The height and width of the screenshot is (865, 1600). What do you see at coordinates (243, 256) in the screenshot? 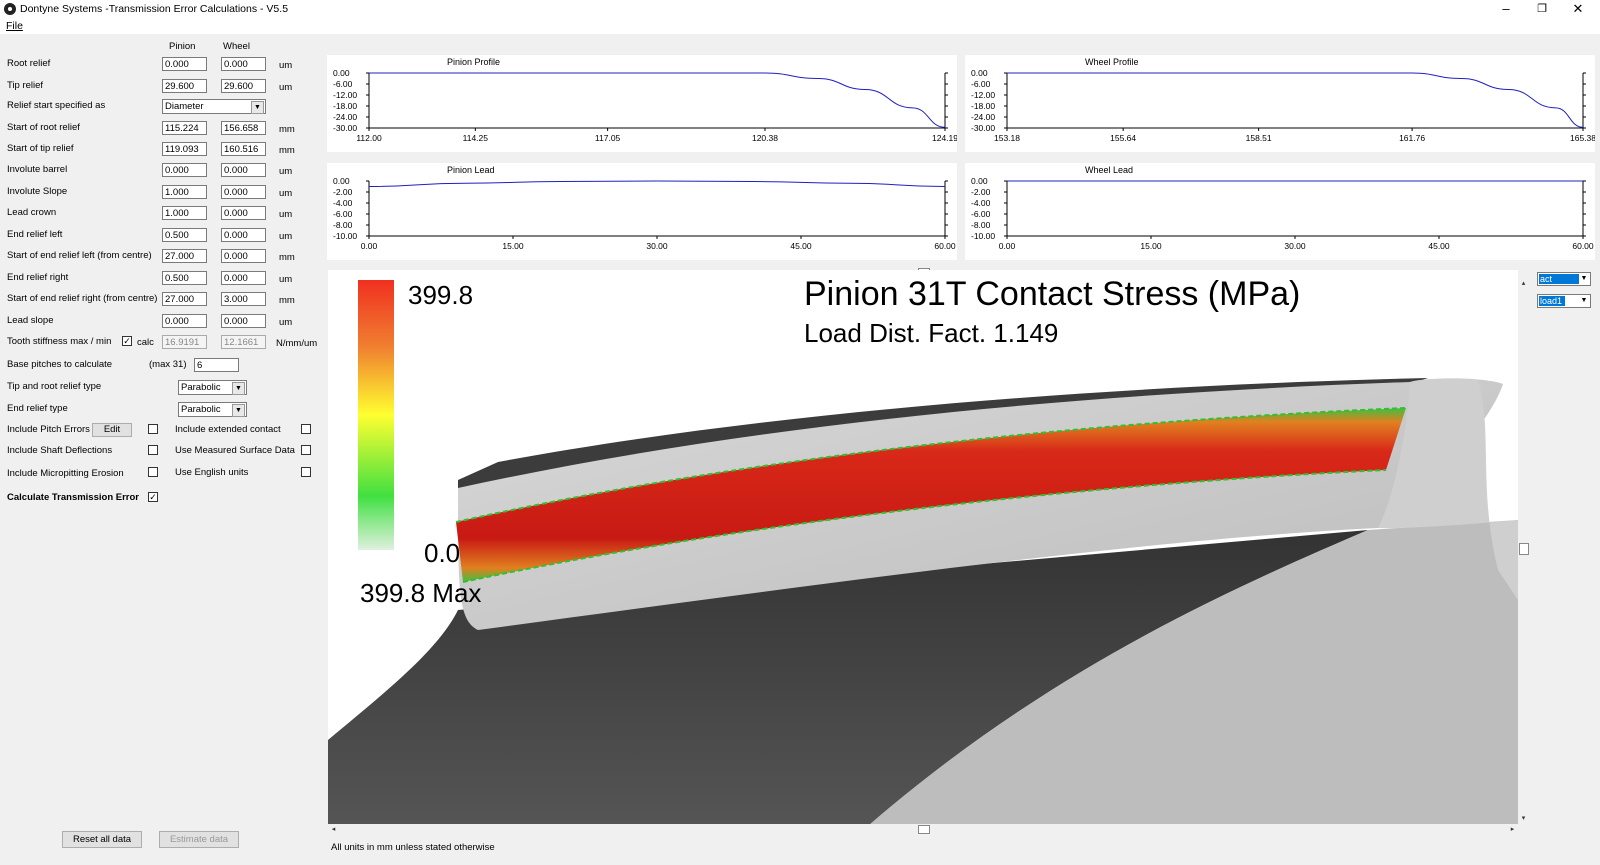
I see `start-end-relief-left-wheel-input: 0.000` at bounding box center [243, 256].